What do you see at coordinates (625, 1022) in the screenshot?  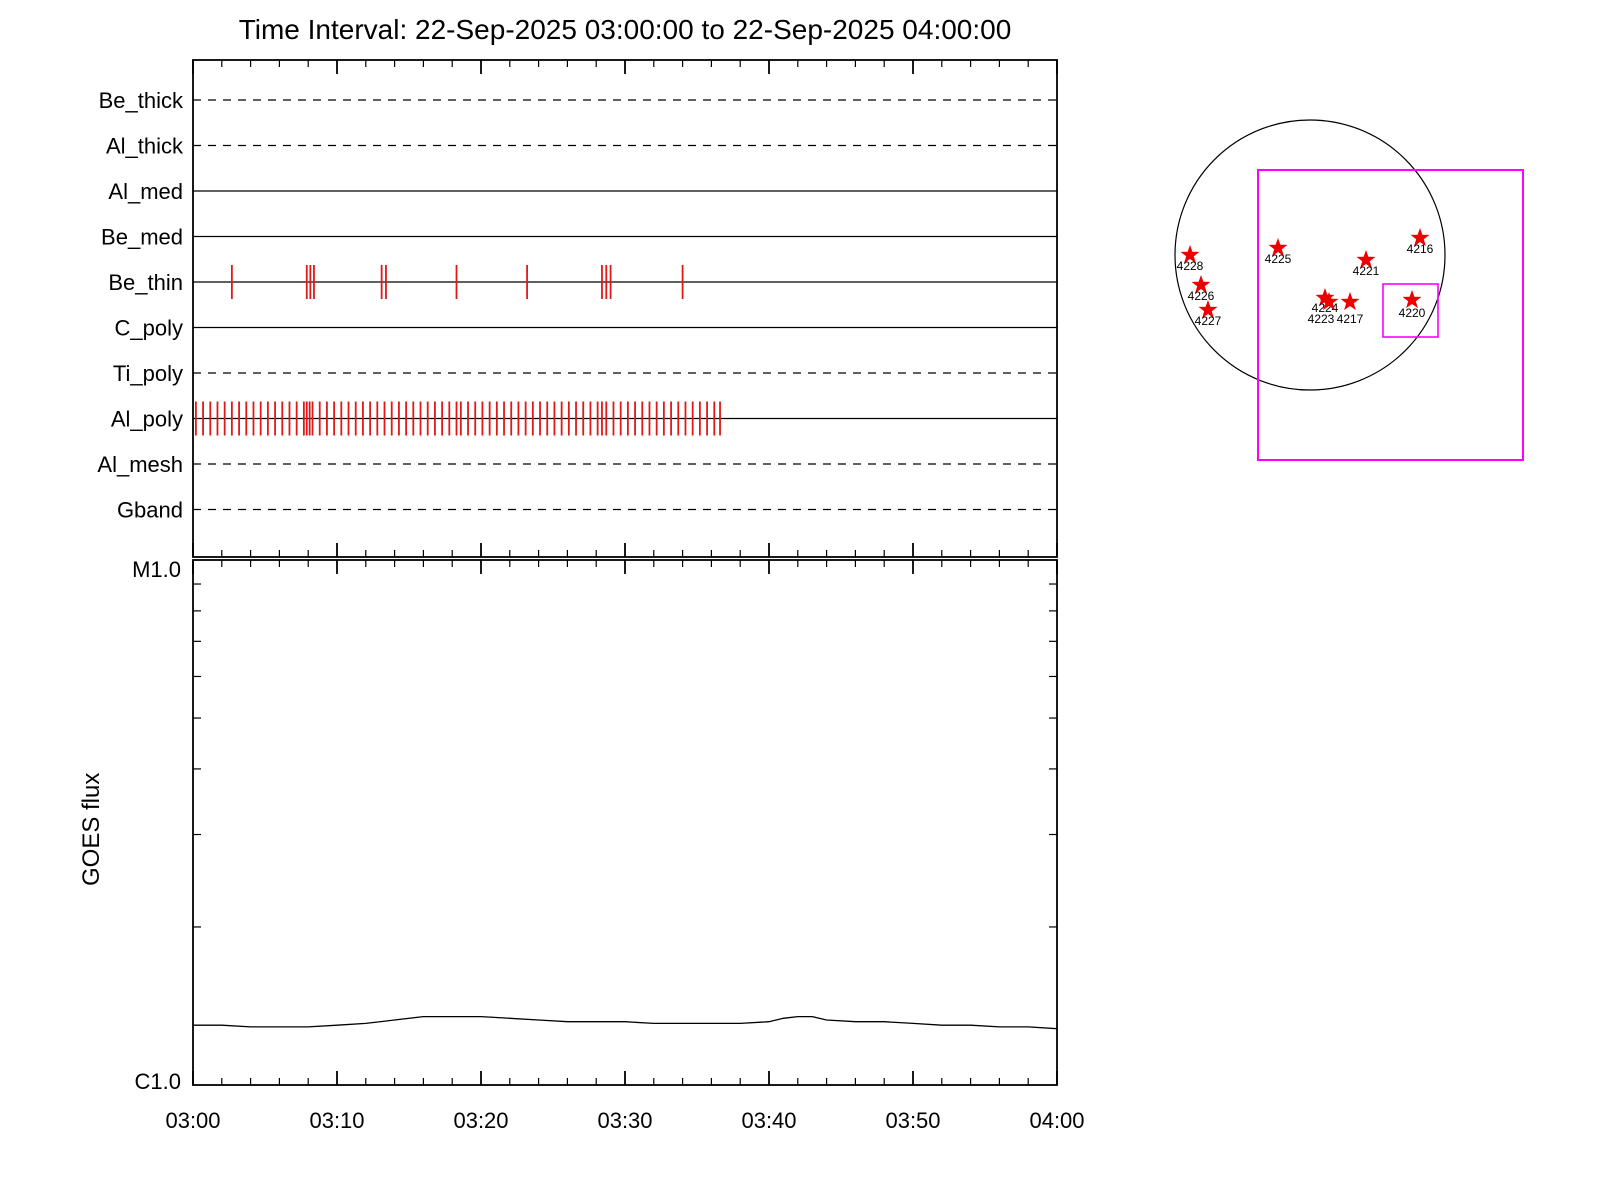 I see `goes-flux-curve` at bounding box center [625, 1022].